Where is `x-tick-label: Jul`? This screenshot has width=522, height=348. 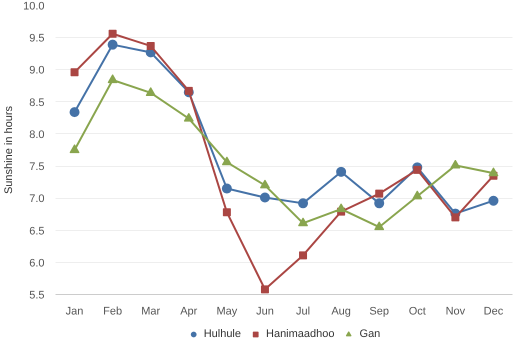
x-tick-label: Jul is located at coordinates (303, 312).